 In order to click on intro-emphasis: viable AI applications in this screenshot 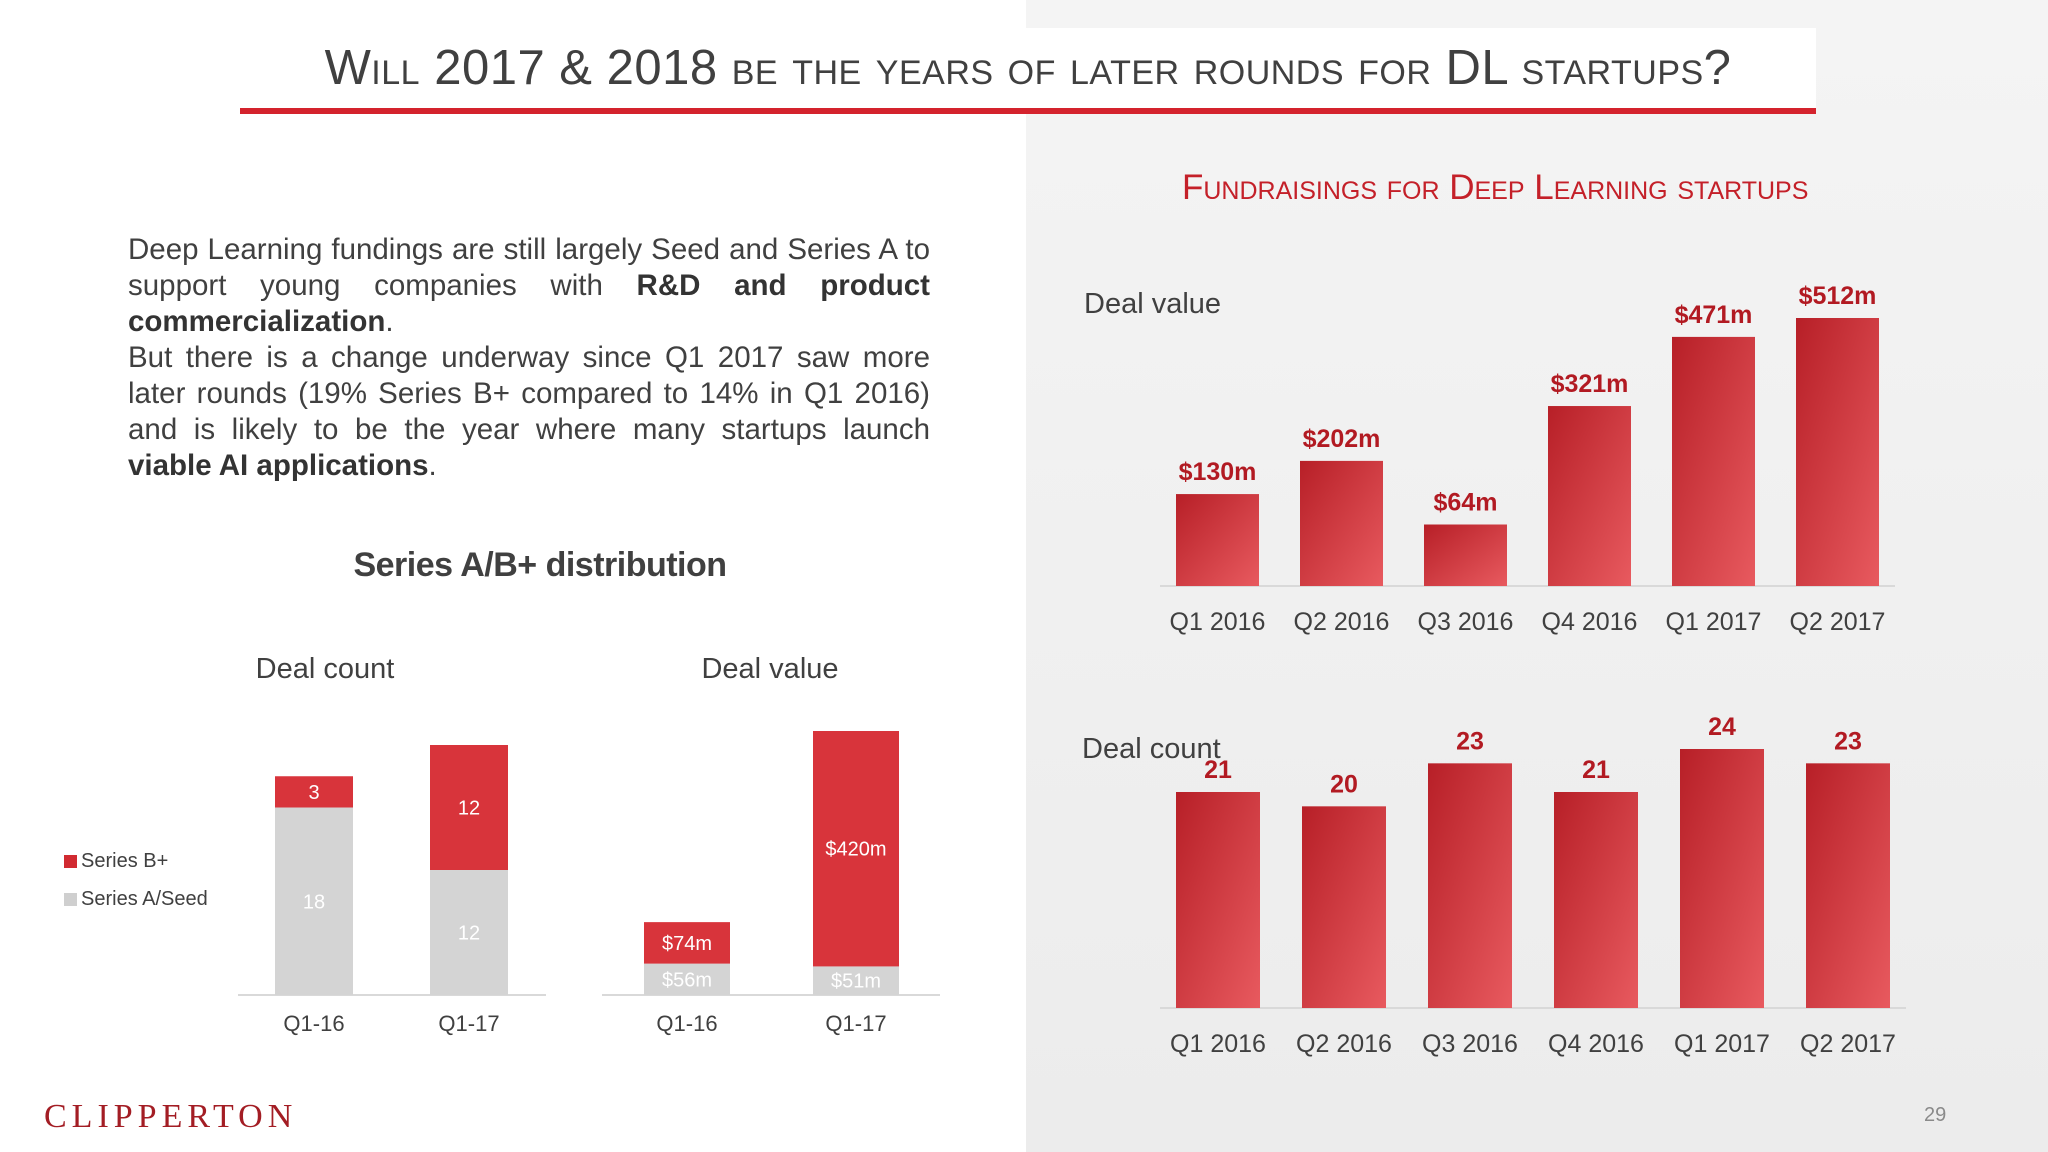, I will do `click(278, 465)`.